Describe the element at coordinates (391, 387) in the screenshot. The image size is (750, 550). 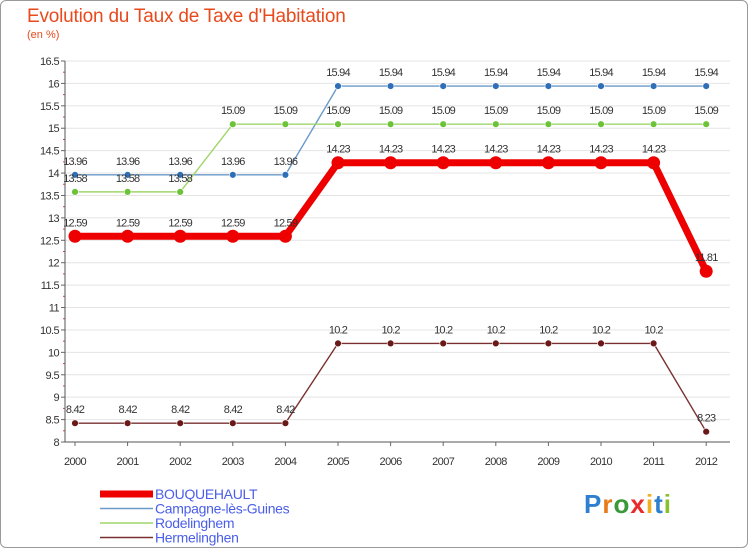
I see `series-line-hermelinghen` at that location.